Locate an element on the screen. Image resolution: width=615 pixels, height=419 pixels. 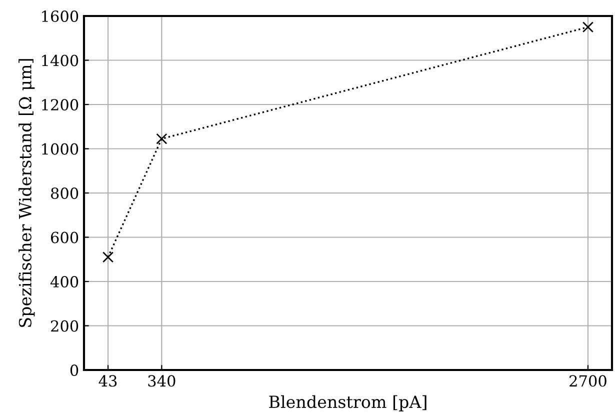
y-tick-label: 400 is located at coordinates (64, 282).